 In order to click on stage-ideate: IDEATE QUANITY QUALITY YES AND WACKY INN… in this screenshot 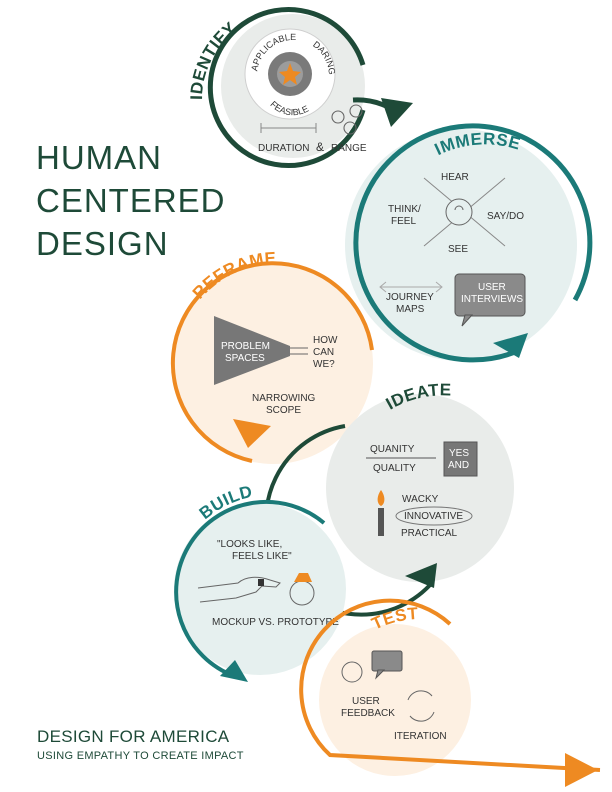, I will do `click(389, 498)`.